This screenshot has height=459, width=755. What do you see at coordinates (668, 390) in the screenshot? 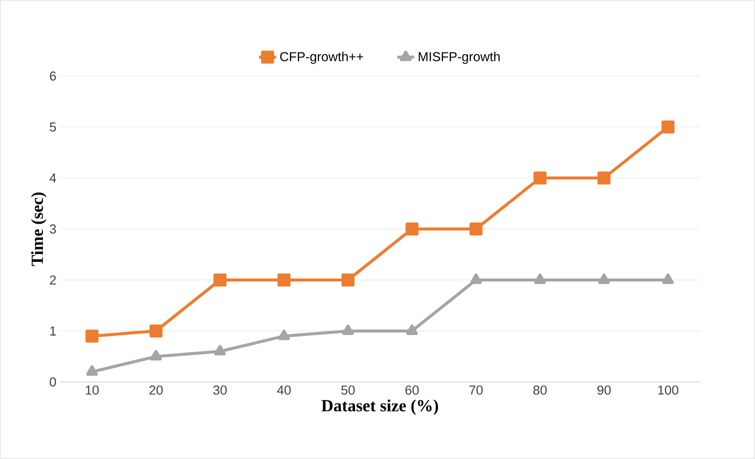
I see `x-tick-label: 100` at bounding box center [668, 390].